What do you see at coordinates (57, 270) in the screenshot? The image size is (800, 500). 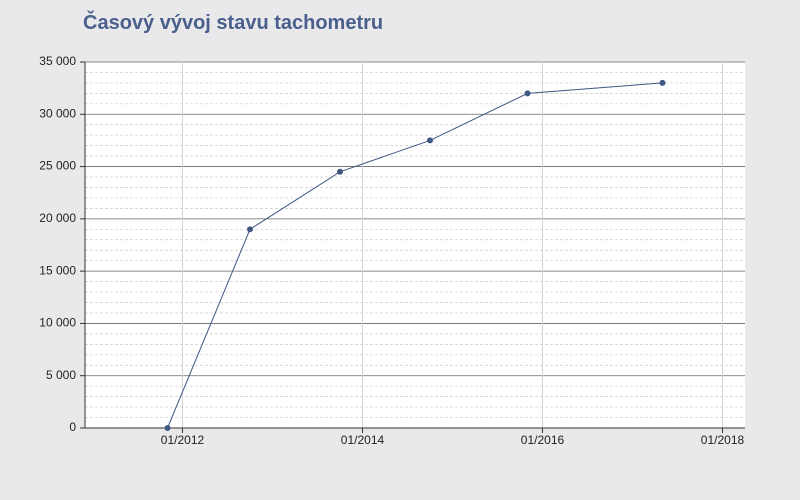 I see `y-tick-label: 15 000` at bounding box center [57, 270].